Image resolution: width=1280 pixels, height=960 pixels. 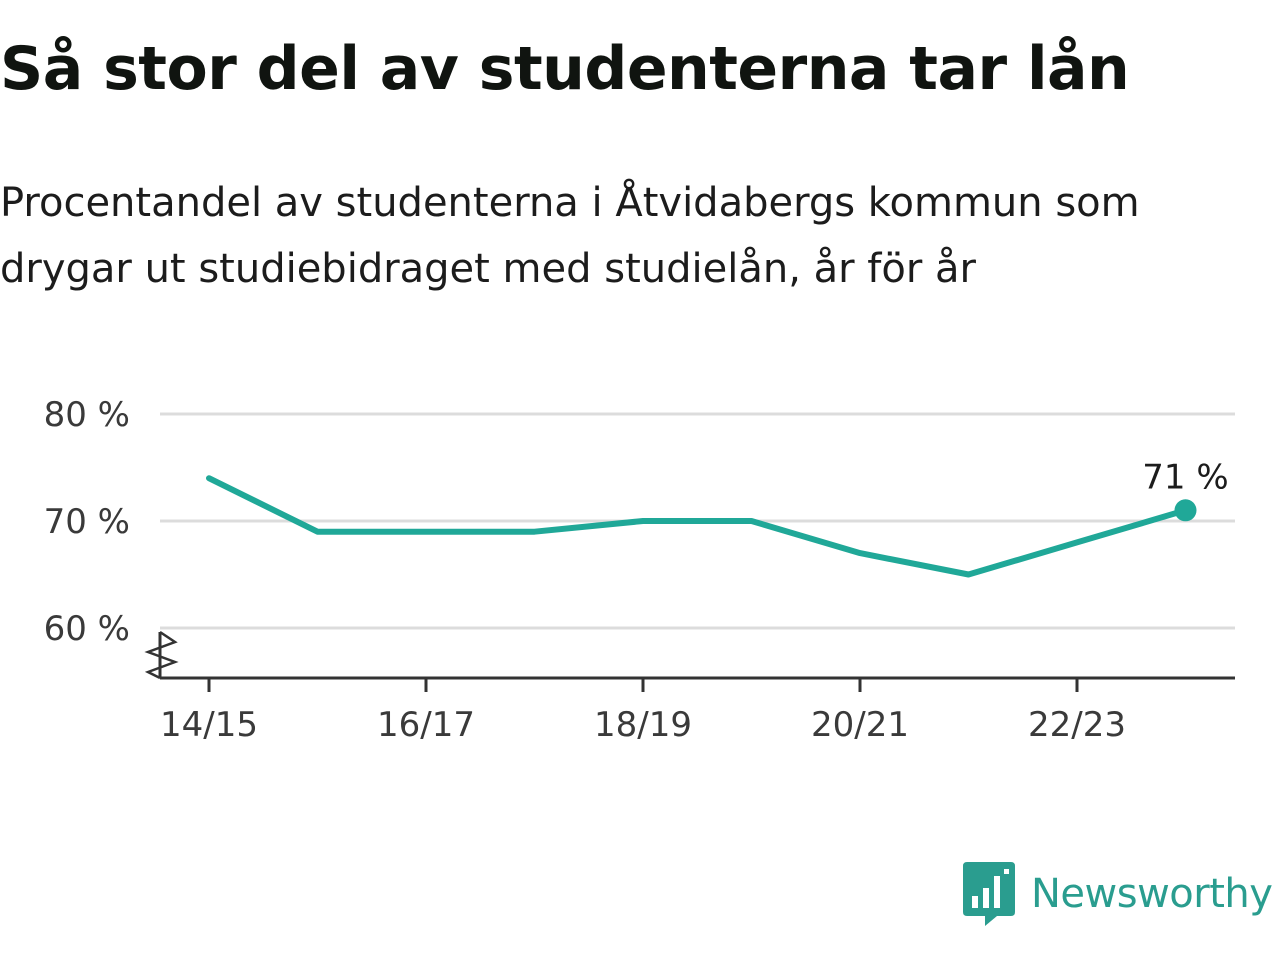 I want to click on newsworthy-logo: Newsworthy, so click(x=1118, y=894).